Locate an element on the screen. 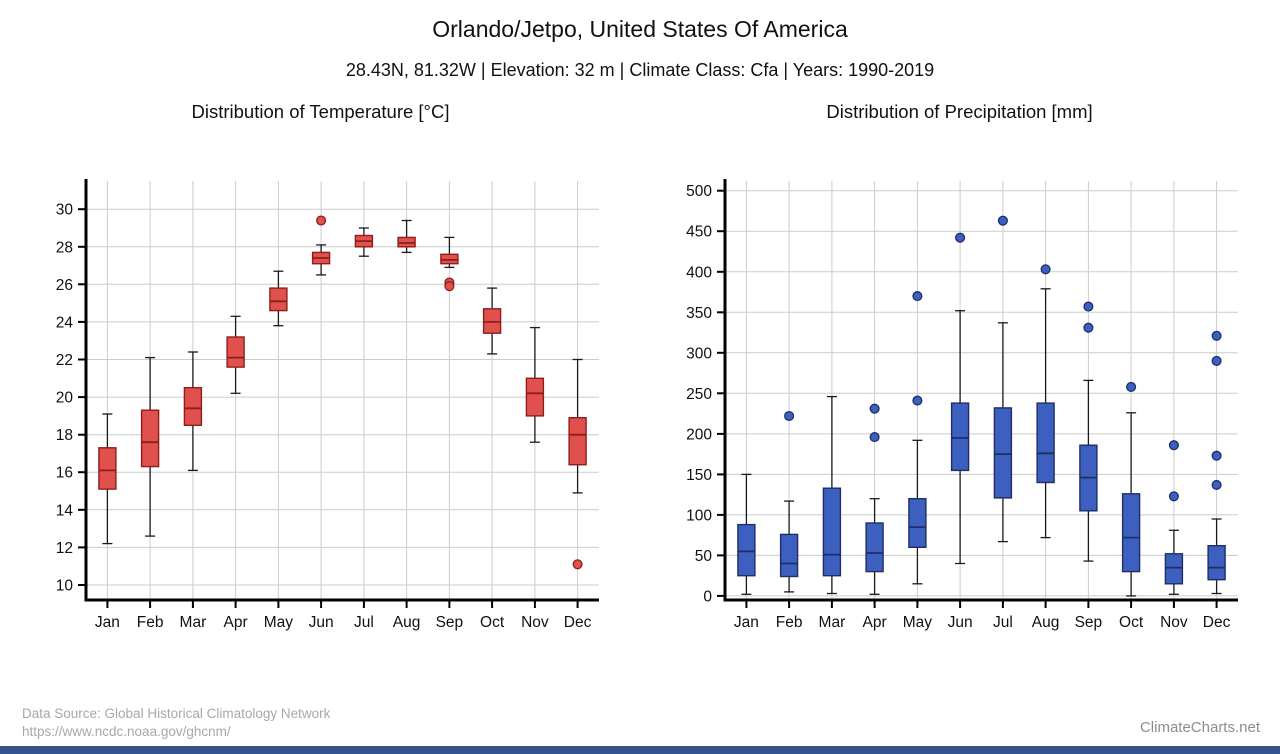 The width and height of the screenshot is (1280, 754). y-tick-label: 250 is located at coordinates (699, 394).